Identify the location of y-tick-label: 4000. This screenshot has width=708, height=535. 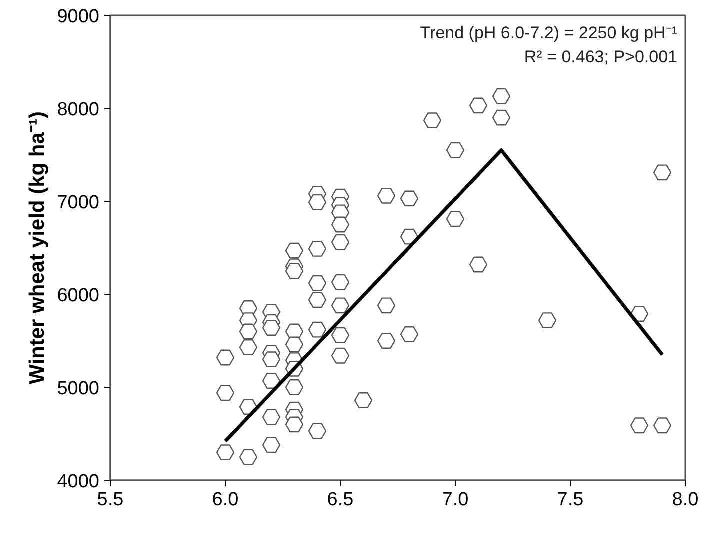
(78, 482).